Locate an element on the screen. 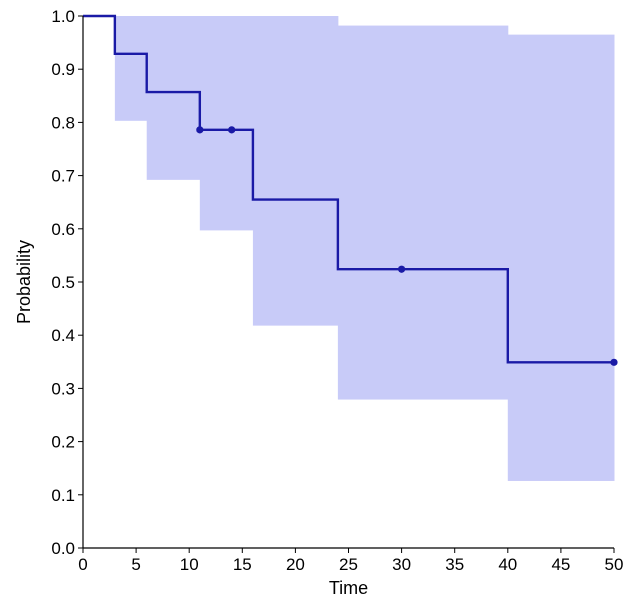 The width and height of the screenshot is (631, 602). y-tick-label: 0.9 is located at coordinates (63, 69).